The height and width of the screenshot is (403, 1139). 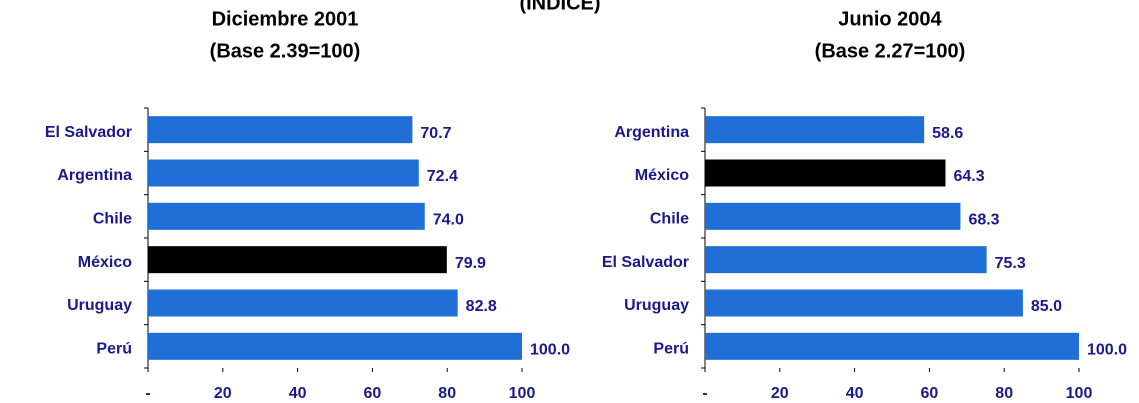 I want to click on chart-title: Diciembre 2001, so click(x=285, y=19).